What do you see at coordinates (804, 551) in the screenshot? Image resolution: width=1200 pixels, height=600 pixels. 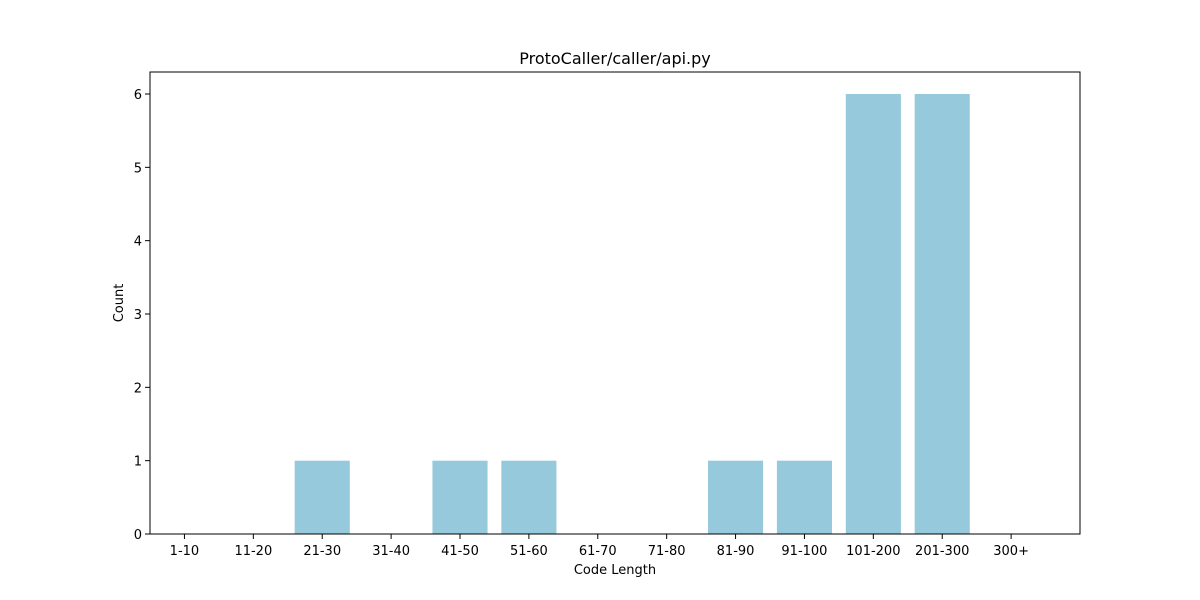 I see `x-tick-label: 91-100` at bounding box center [804, 551].